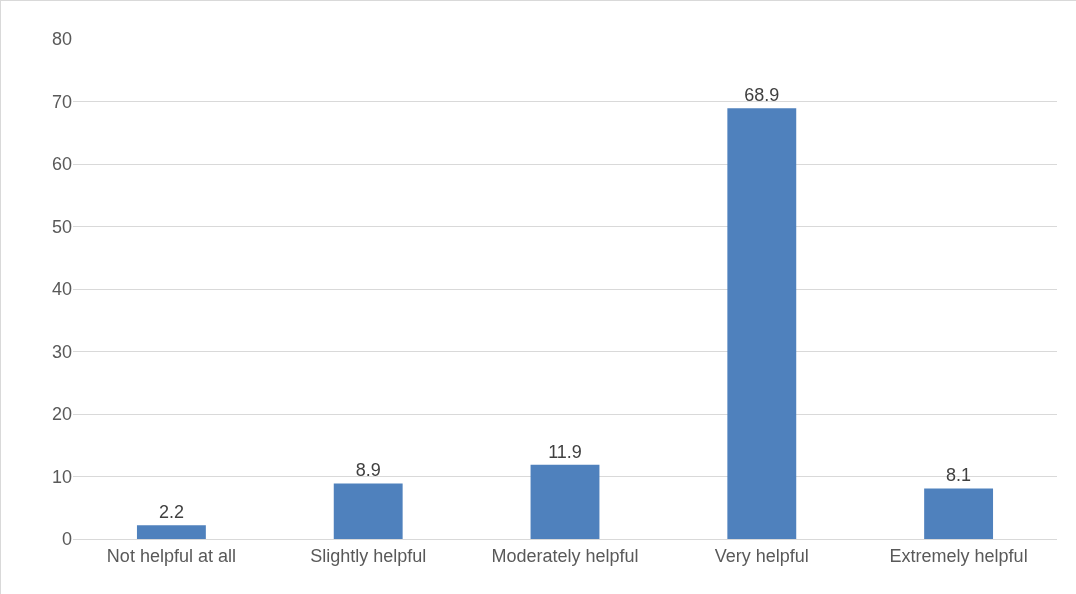  I want to click on y-tick-label: 40, so click(61, 289).